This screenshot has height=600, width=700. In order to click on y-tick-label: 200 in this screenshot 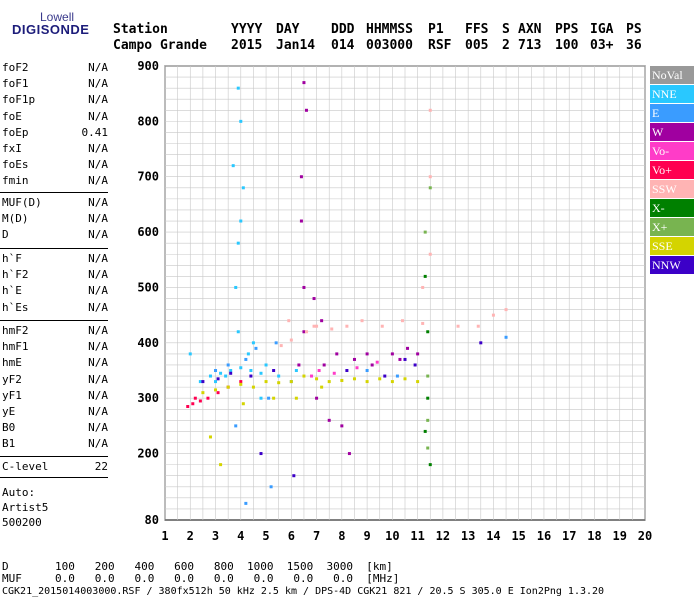, I will do `click(148, 454)`.